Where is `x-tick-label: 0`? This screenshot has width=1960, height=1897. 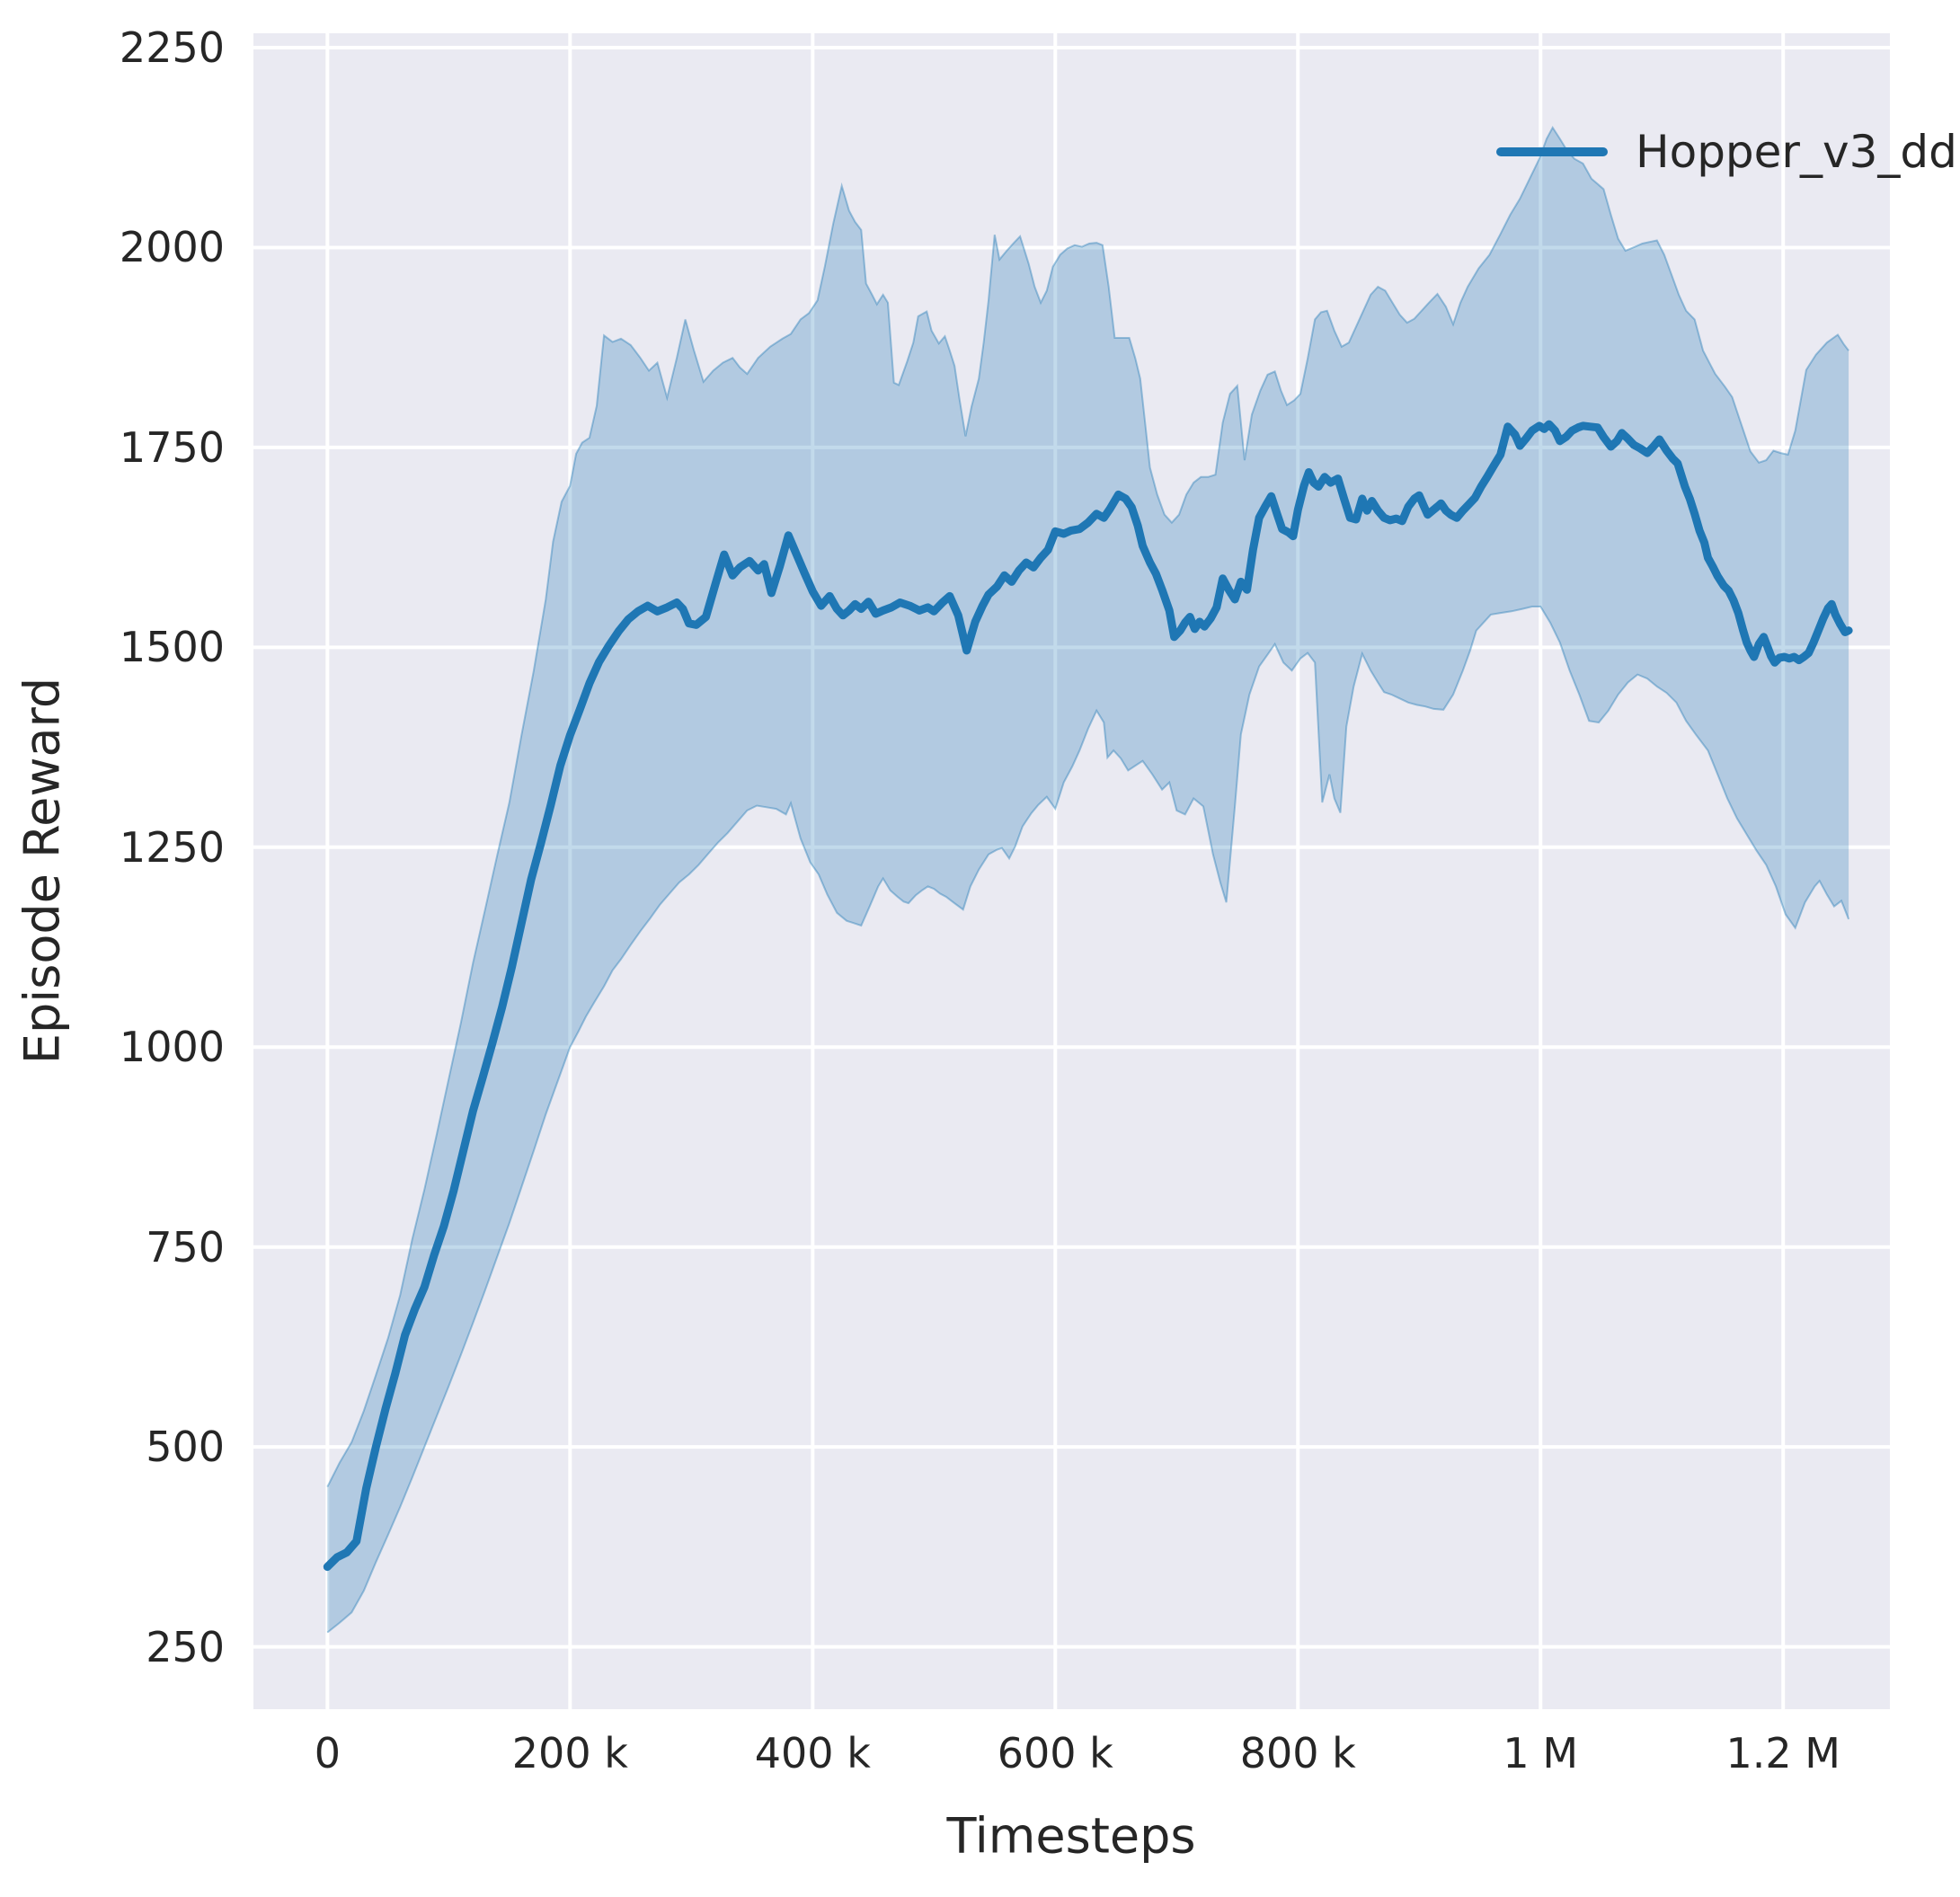
x-tick-label: 0 is located at coordinates (327, 1753).